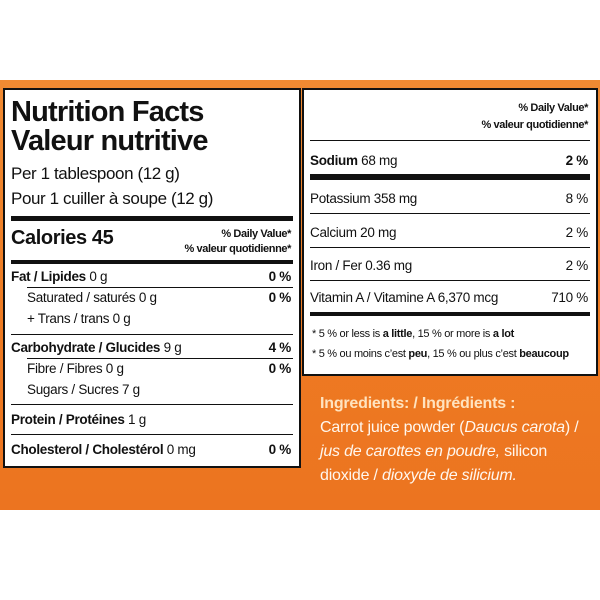  What do you see at coordinates (81, 297) in the screenshot?
I see `label: Saturated / saturés` at bounding box center [81, 297].